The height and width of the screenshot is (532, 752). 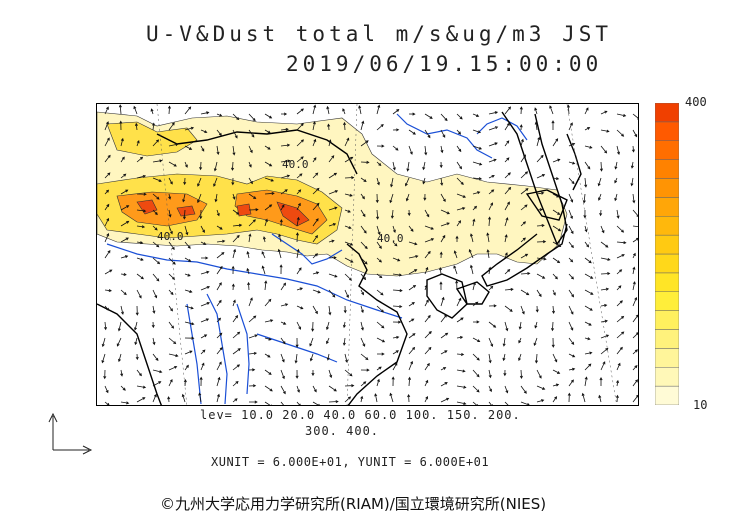 What do you see at coordinates (70, 433) in the screenshot?
I see `reference-arrow-icon` at bounding box center [70, 433].